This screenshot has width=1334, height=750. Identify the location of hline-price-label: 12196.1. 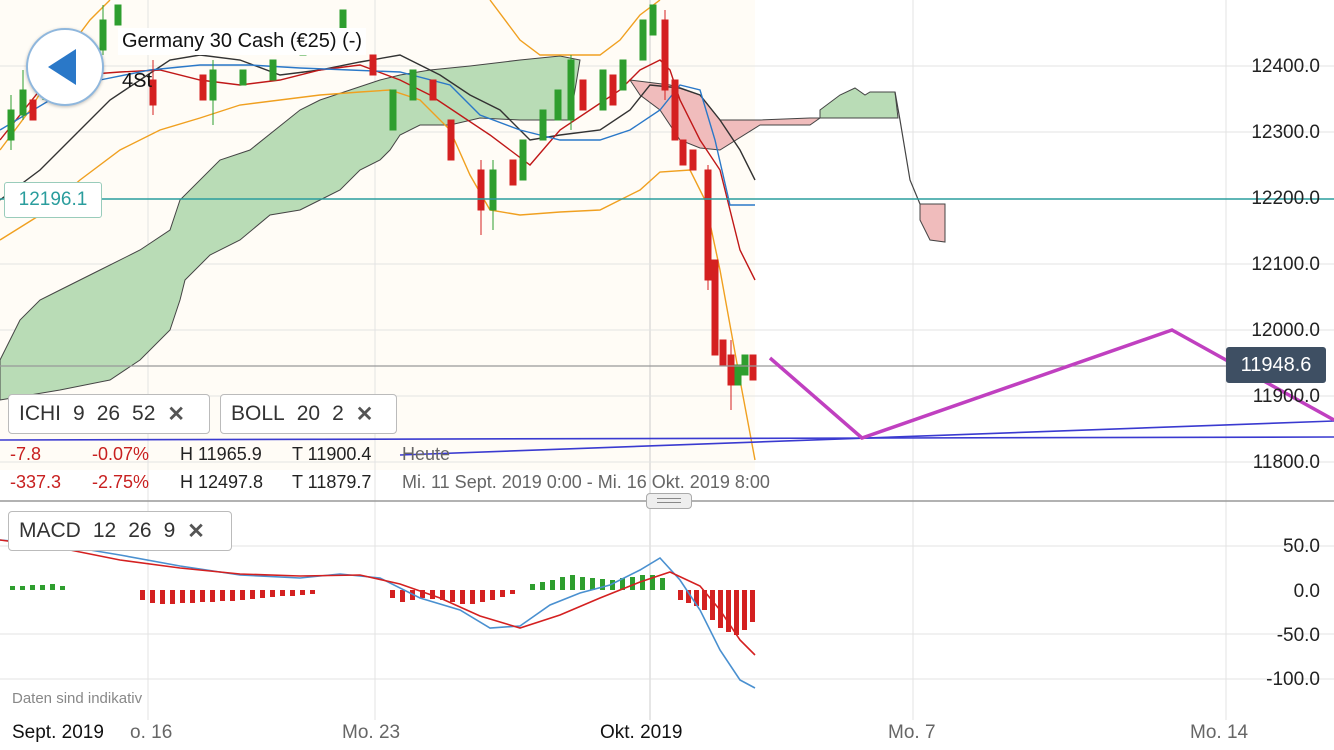
(53, 200).